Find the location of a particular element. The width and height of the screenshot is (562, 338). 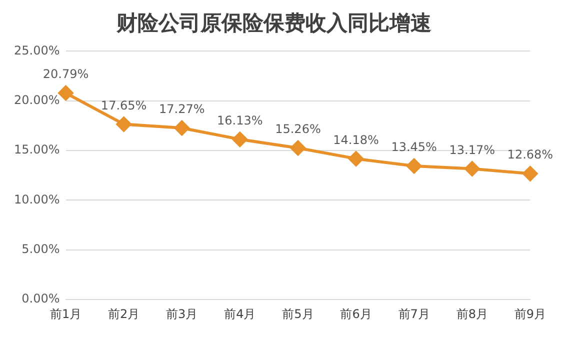

x-tick-label: 前1月 is located at coordinates (66, 313).